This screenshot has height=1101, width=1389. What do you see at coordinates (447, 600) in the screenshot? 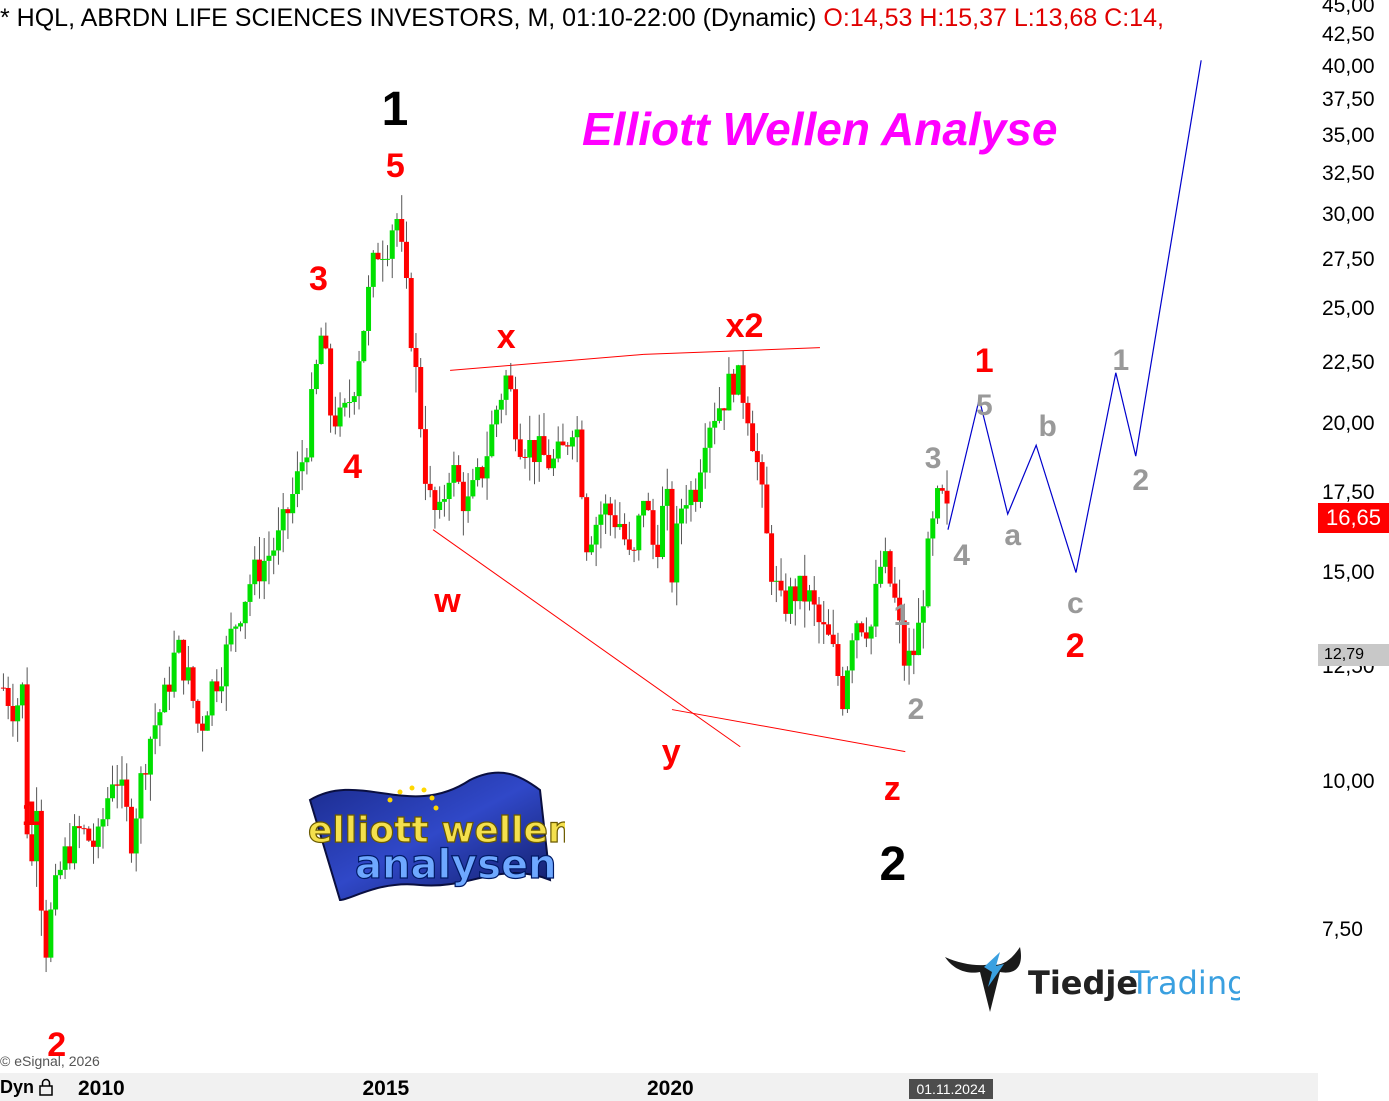
I see `wave-label: w` at bounding box center [447, 600].